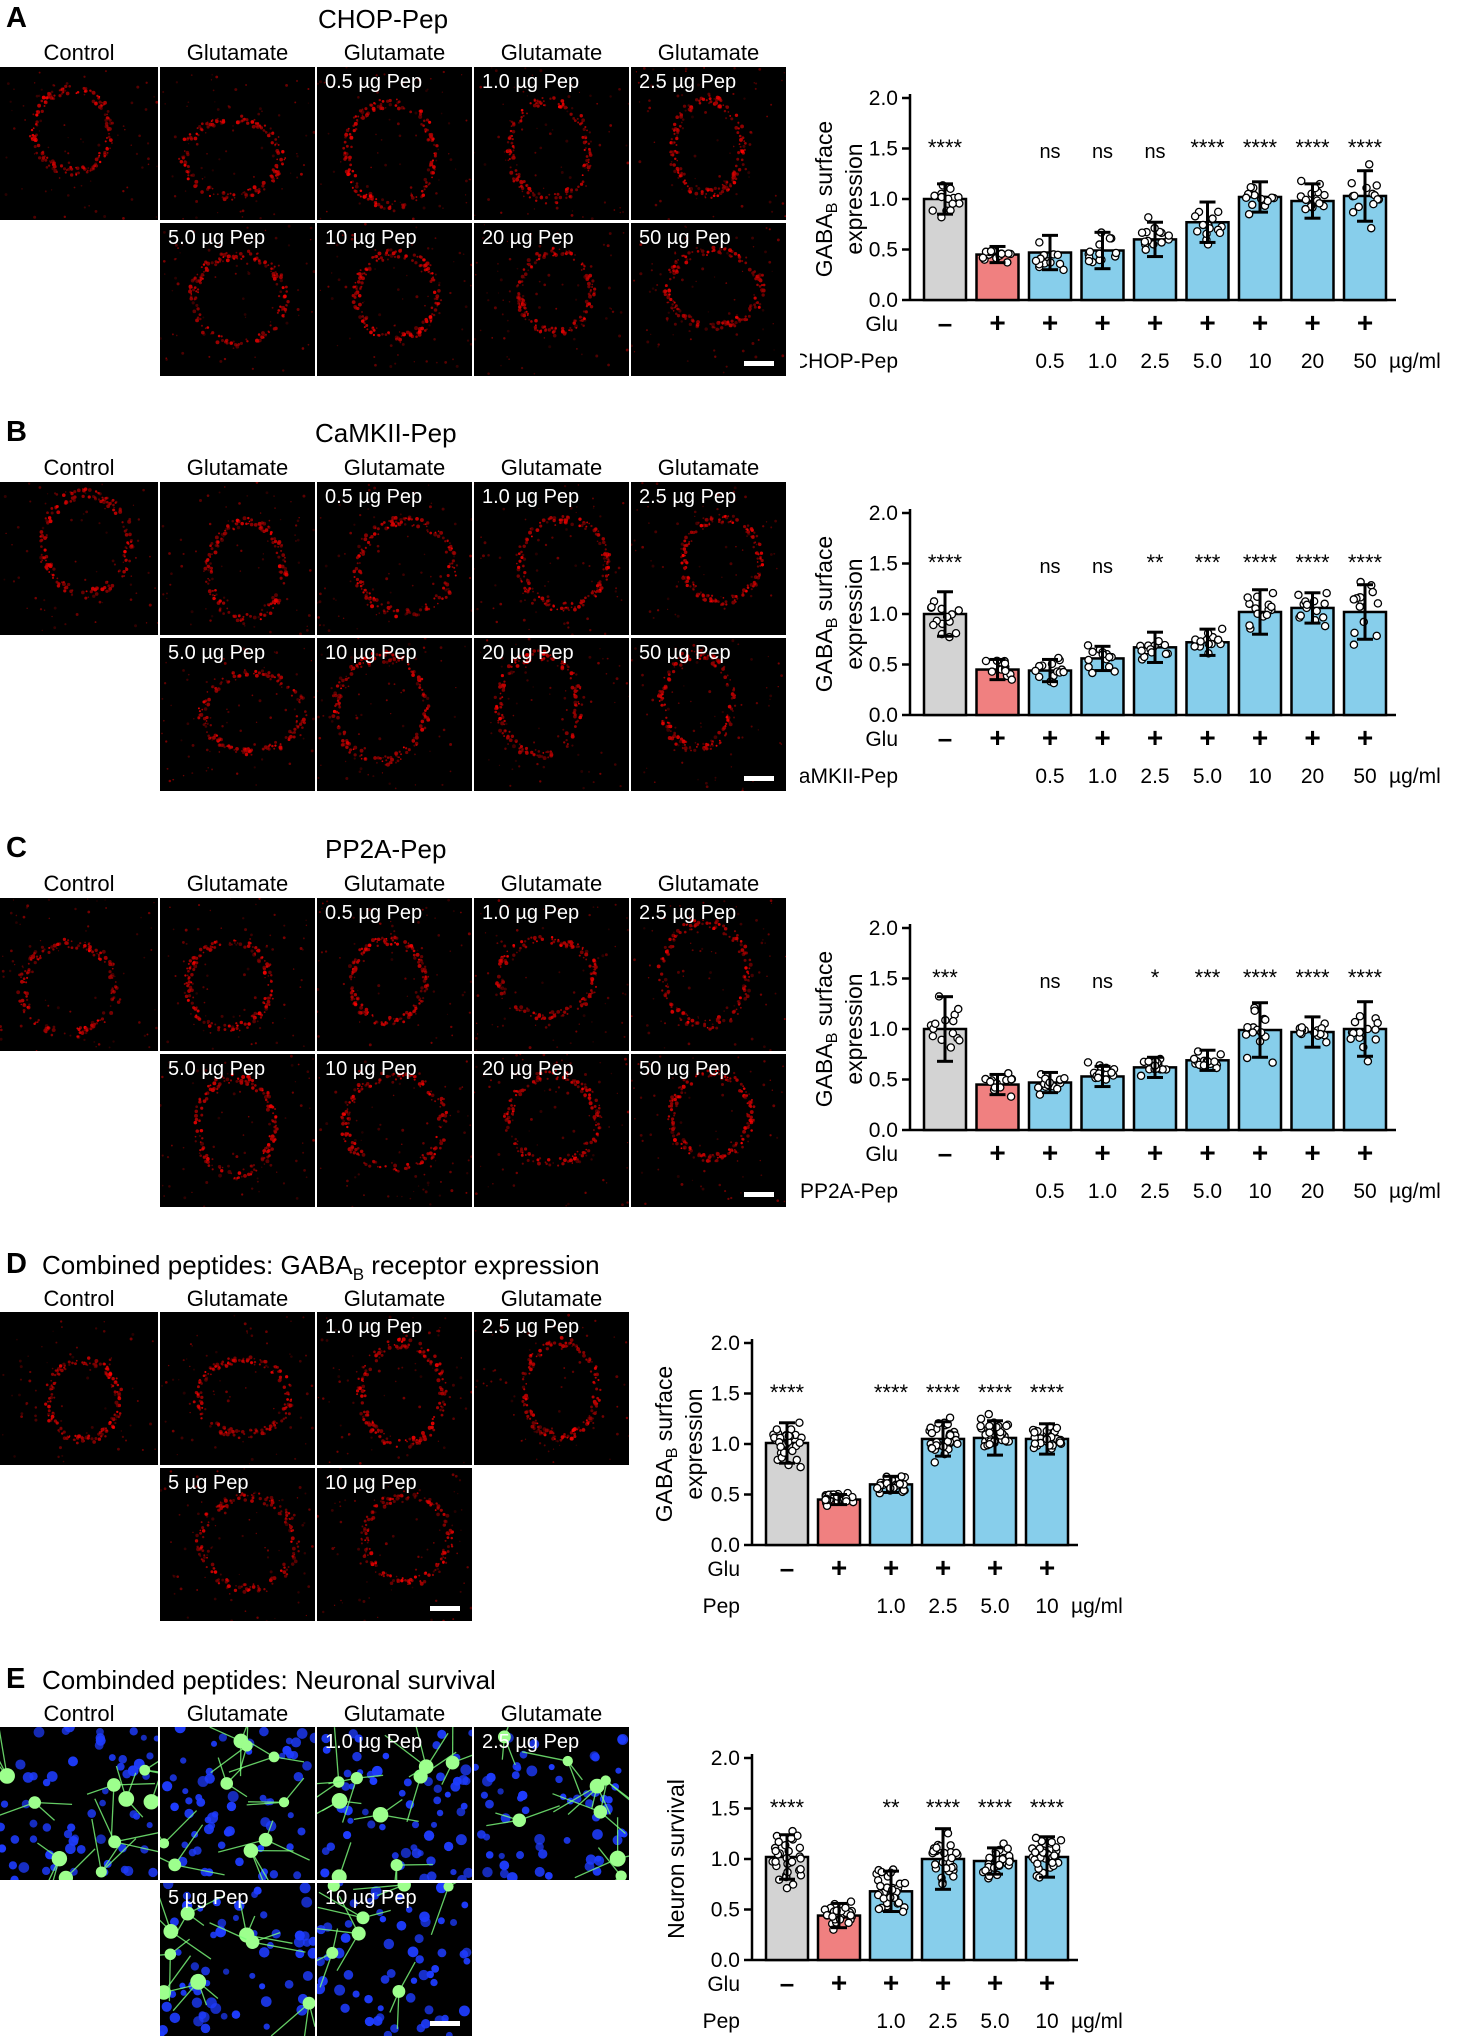  I want to click on significance-label: ns, so click(1102, 152).